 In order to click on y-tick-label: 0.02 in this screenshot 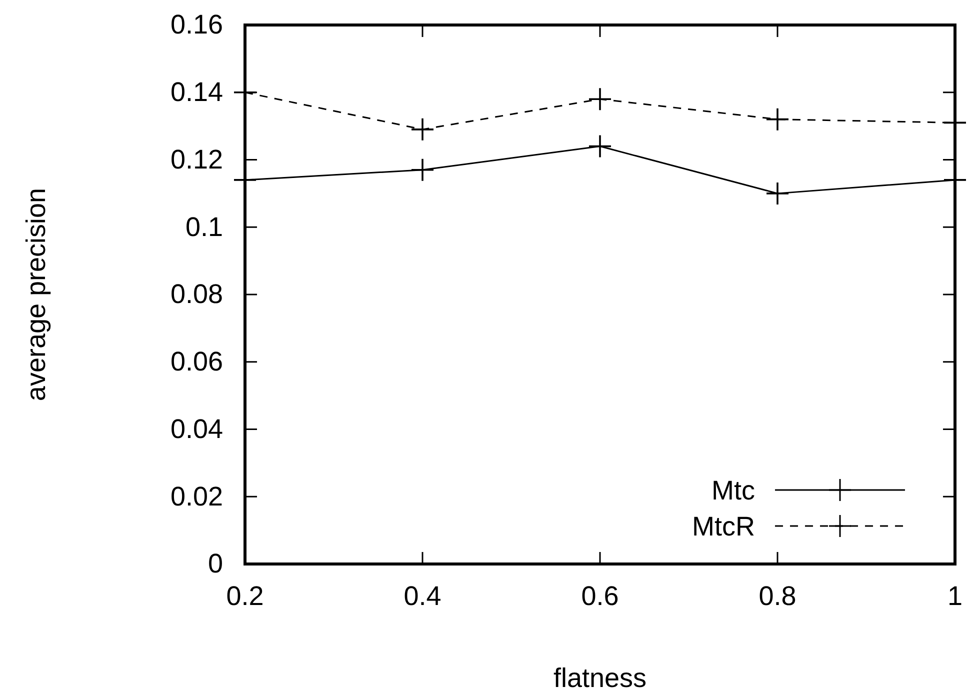, I will do `click(196, 496)`.